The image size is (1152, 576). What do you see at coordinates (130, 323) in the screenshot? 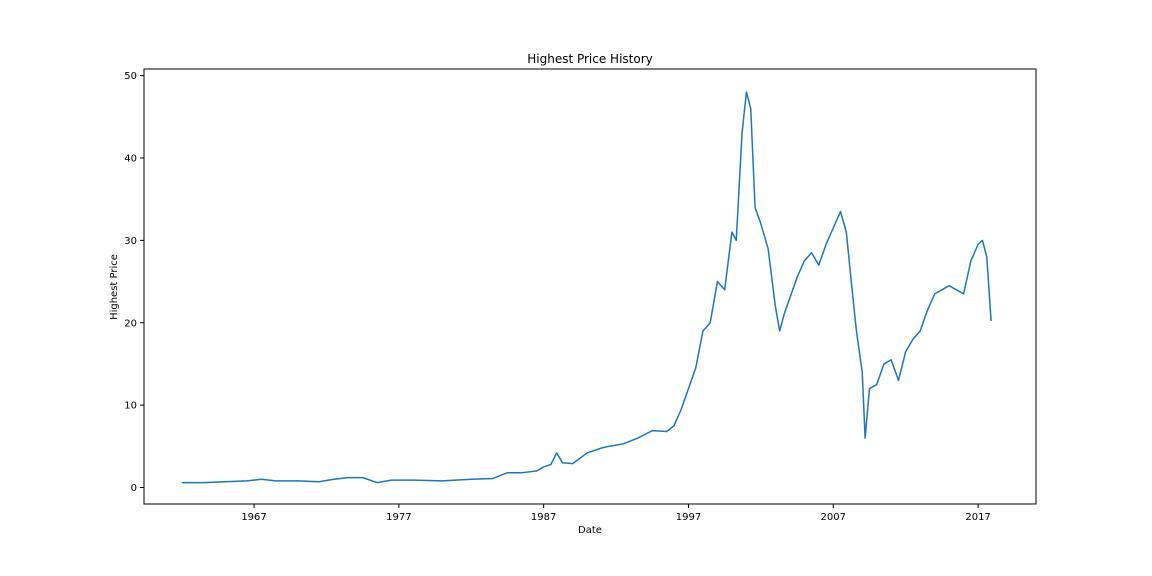
I see `y-tick-label: 20` at bounding box center [130, 323].